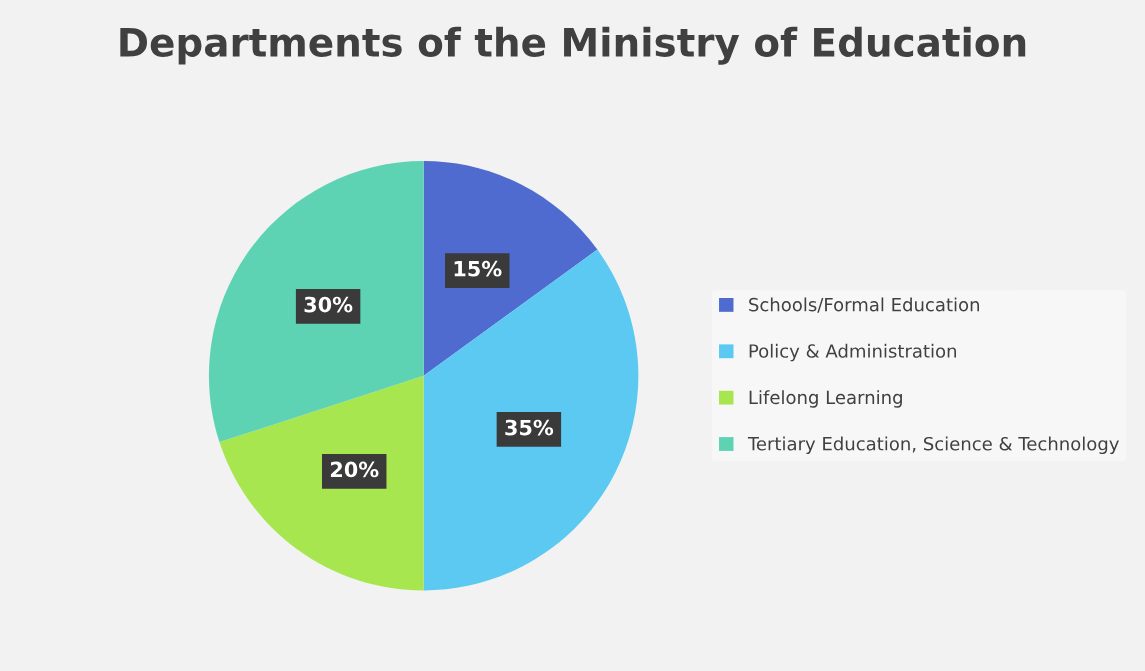 The width and height of the screenshot is (1145, 671). Describe the element at coordinates (852, 352) in the screenshot. I see `legend-label: Policy & Administration` at that location.